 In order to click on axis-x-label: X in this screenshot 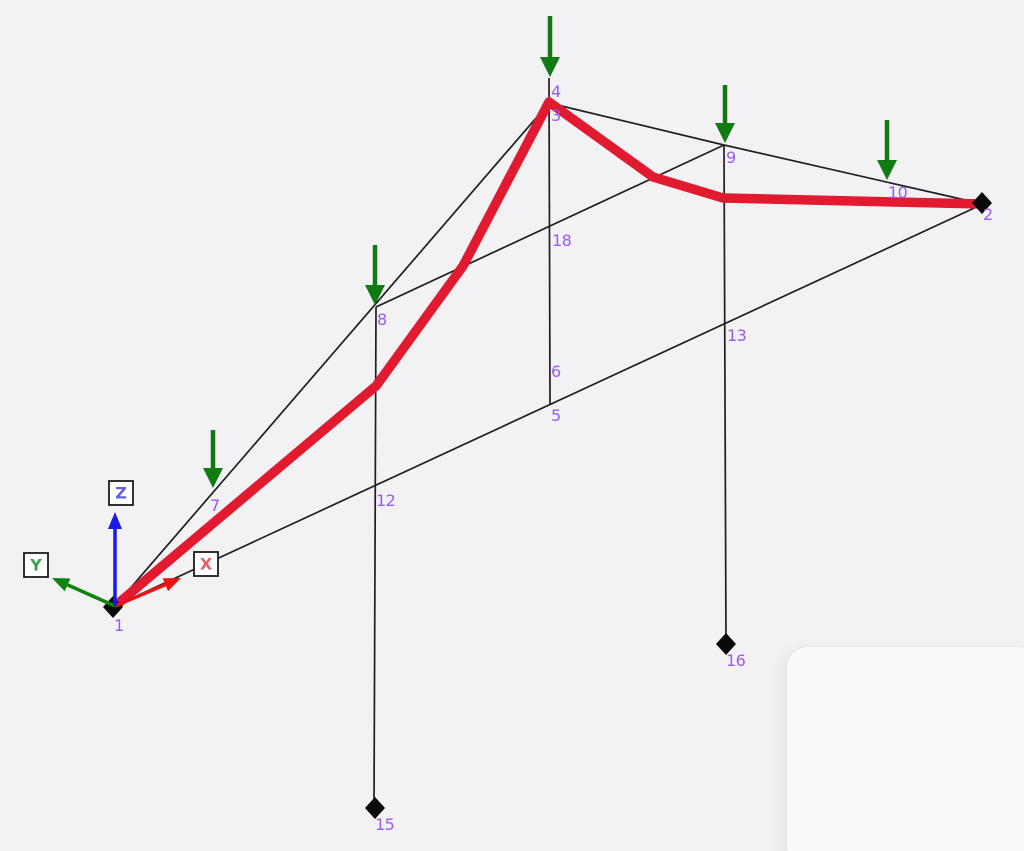, I will do `click(206, 564)`.